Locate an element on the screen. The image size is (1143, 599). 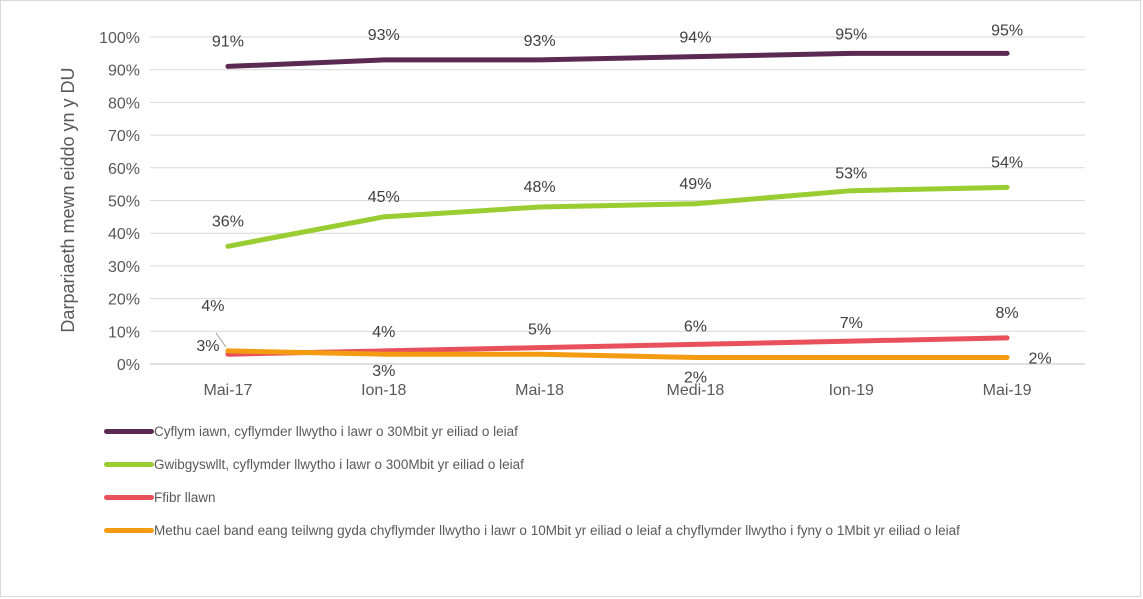
y-tick-label: 20% is located at coordinates (124, 300).